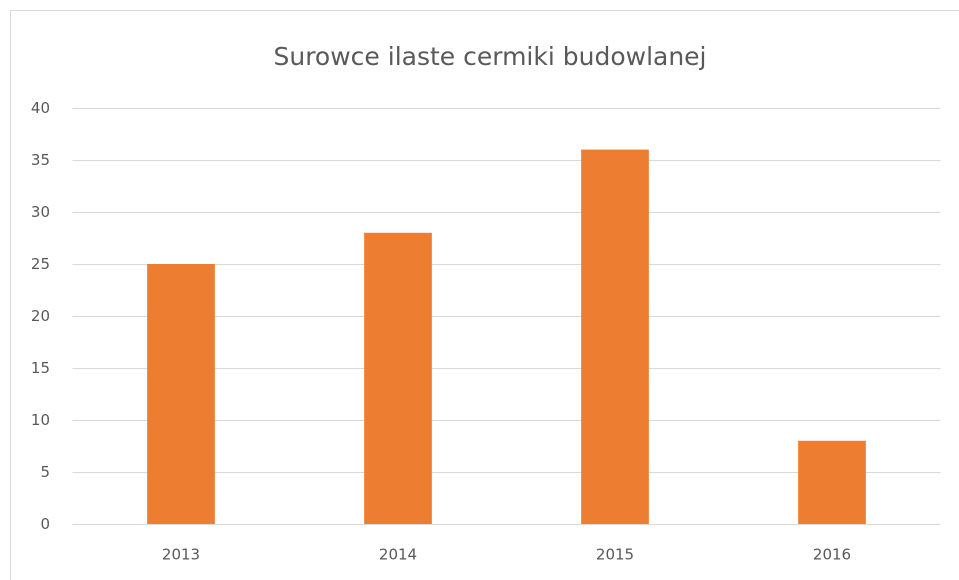 This screenshot has height=580, width=959. I want to click on x-tick-label: 2015, so click(615, 555).